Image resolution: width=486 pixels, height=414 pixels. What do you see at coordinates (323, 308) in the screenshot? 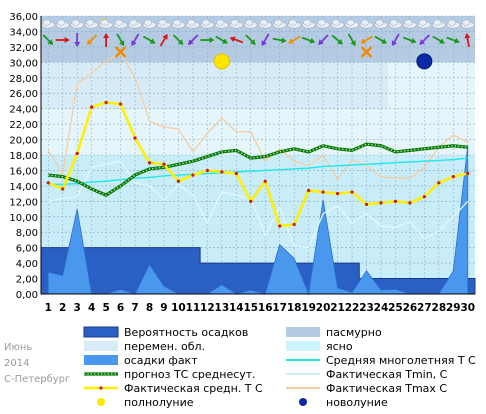
I see `x-tick-label: 20` at bounding box center [323, 308].